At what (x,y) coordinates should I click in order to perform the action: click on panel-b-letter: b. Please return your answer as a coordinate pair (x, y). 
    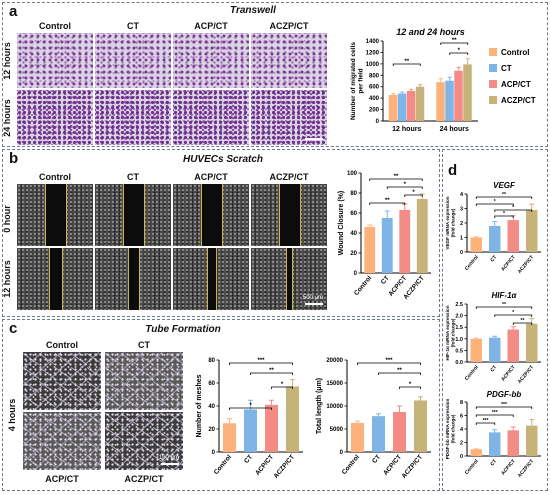
    Looking at the image, I should click on (14, 158).